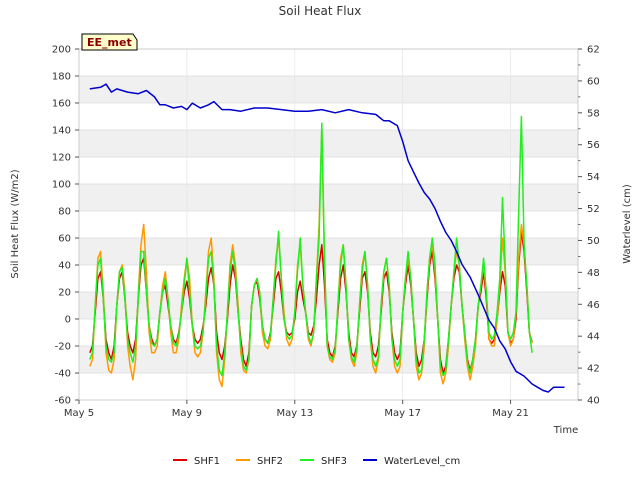  What do you see at coordinates (316, 461) in the screenshot?
I see `legend: SHF1 SHF2 SHF3 WaterLevel_cm` at bounding box center [316, 461].